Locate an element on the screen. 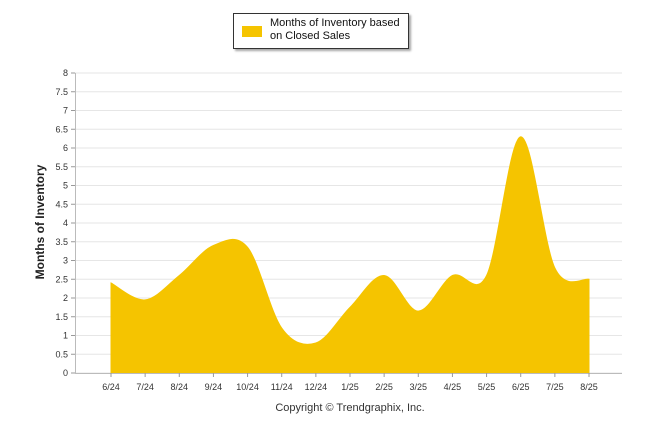 This screenshot has width=646, height=434. x-tick-label: 7/25 is located at coordinates (555, 387).